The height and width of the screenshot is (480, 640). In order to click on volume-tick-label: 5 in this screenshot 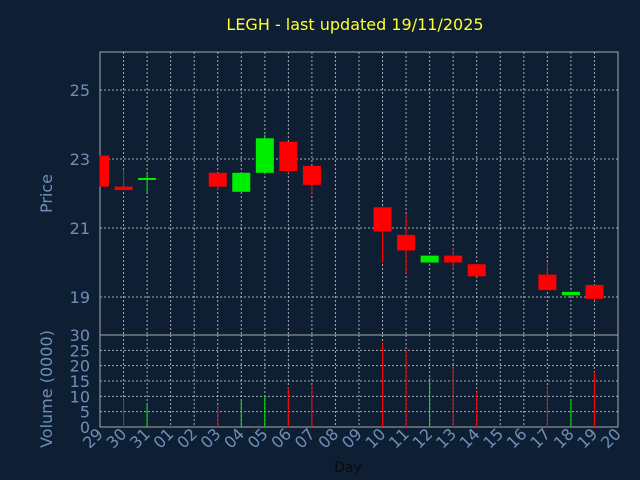, I will do `click(85, 412)`.